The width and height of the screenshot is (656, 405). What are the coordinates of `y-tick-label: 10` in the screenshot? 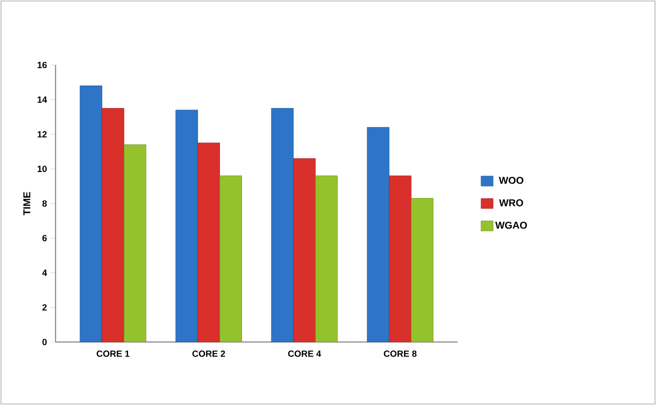 It's located at (42, 169).